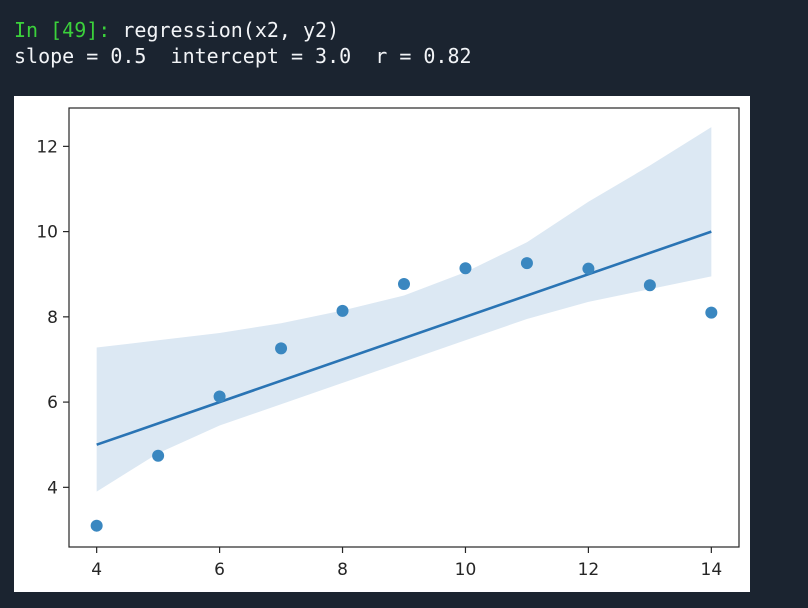 This screenshot has width=808, height=608. Describe the element at coordinates (712, 570) in the screenshot. I see `x-tick-label: 14` at that location.